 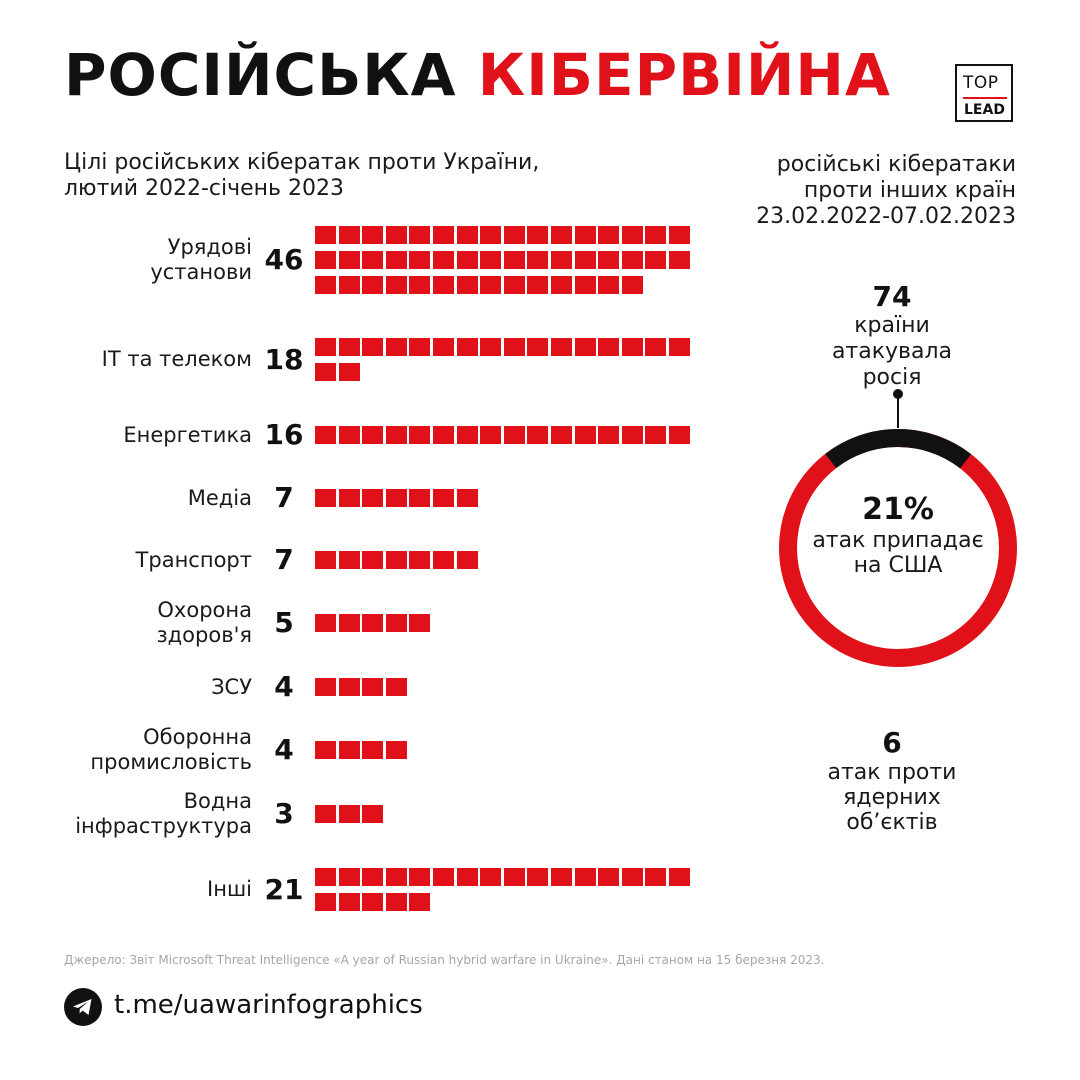 What do you see at coordinates (302, 162) in the screenshot?
I see `chart-subtitle-line-1: Цілі російських кібератак проти України,` at bounding box center [302, 162].